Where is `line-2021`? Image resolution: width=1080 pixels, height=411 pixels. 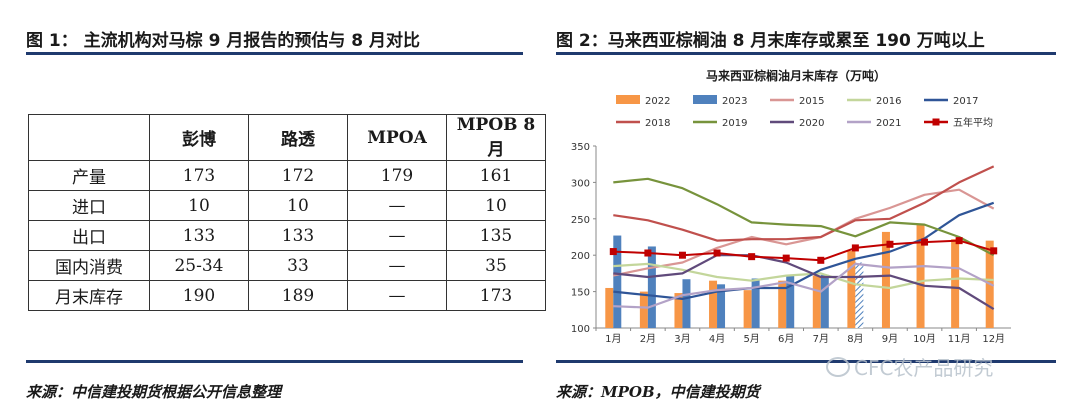 line-2021 is located at coordinates (804, 285).